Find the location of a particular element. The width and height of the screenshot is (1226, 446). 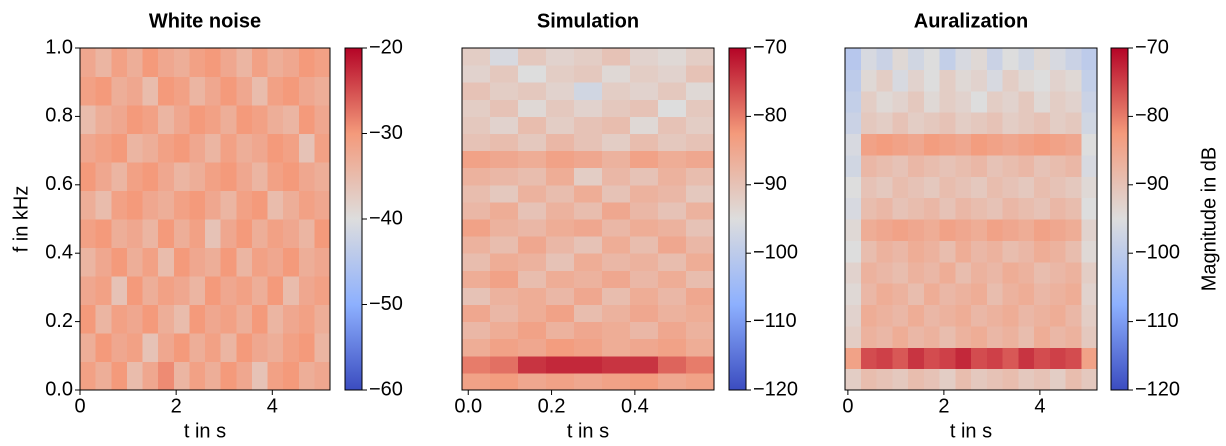

colorbar-tick-label: −100 is located at coordinates (775, 252).